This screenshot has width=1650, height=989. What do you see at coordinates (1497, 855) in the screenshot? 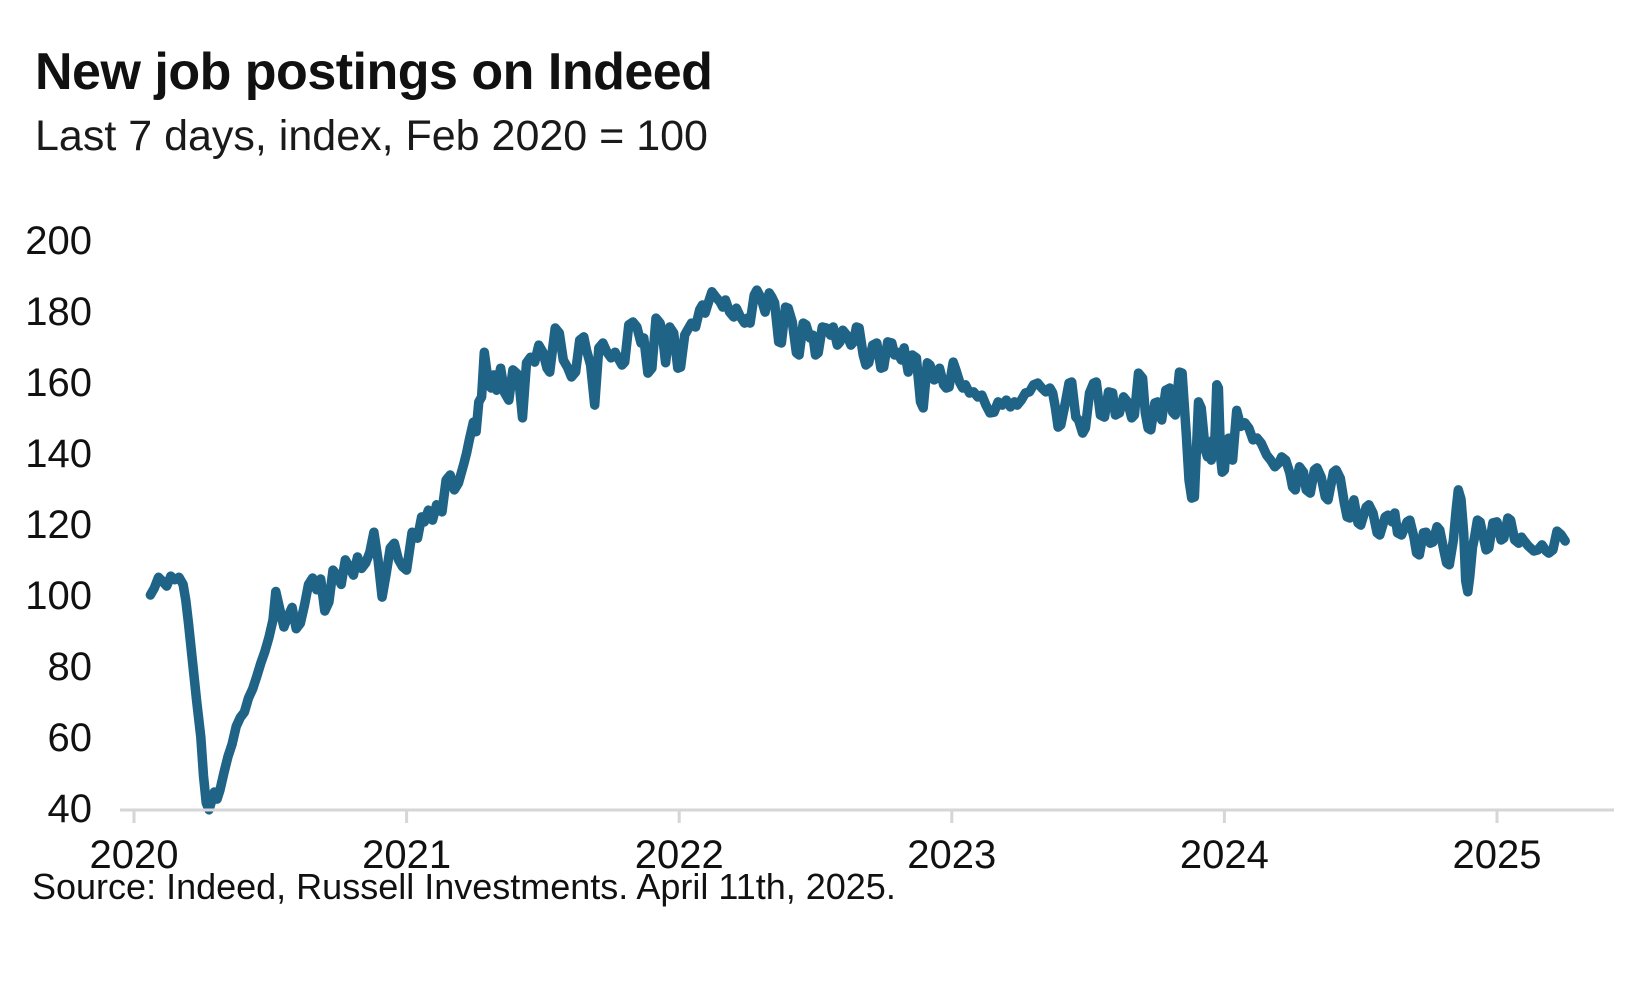
I see `x-tick-label-2025: 2025` at bounding box center [1497, 855].